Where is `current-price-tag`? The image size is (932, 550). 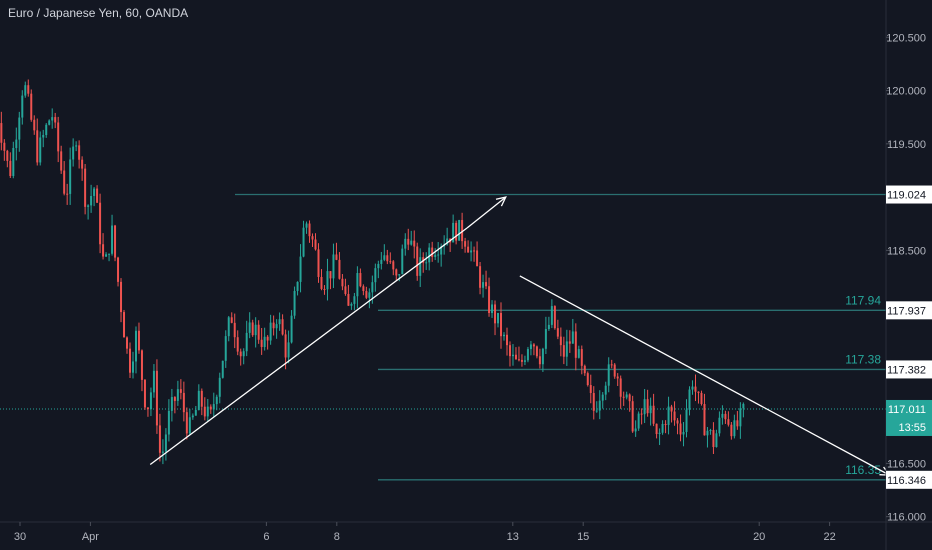
current-price-tag is located at coordinates (909, 417).